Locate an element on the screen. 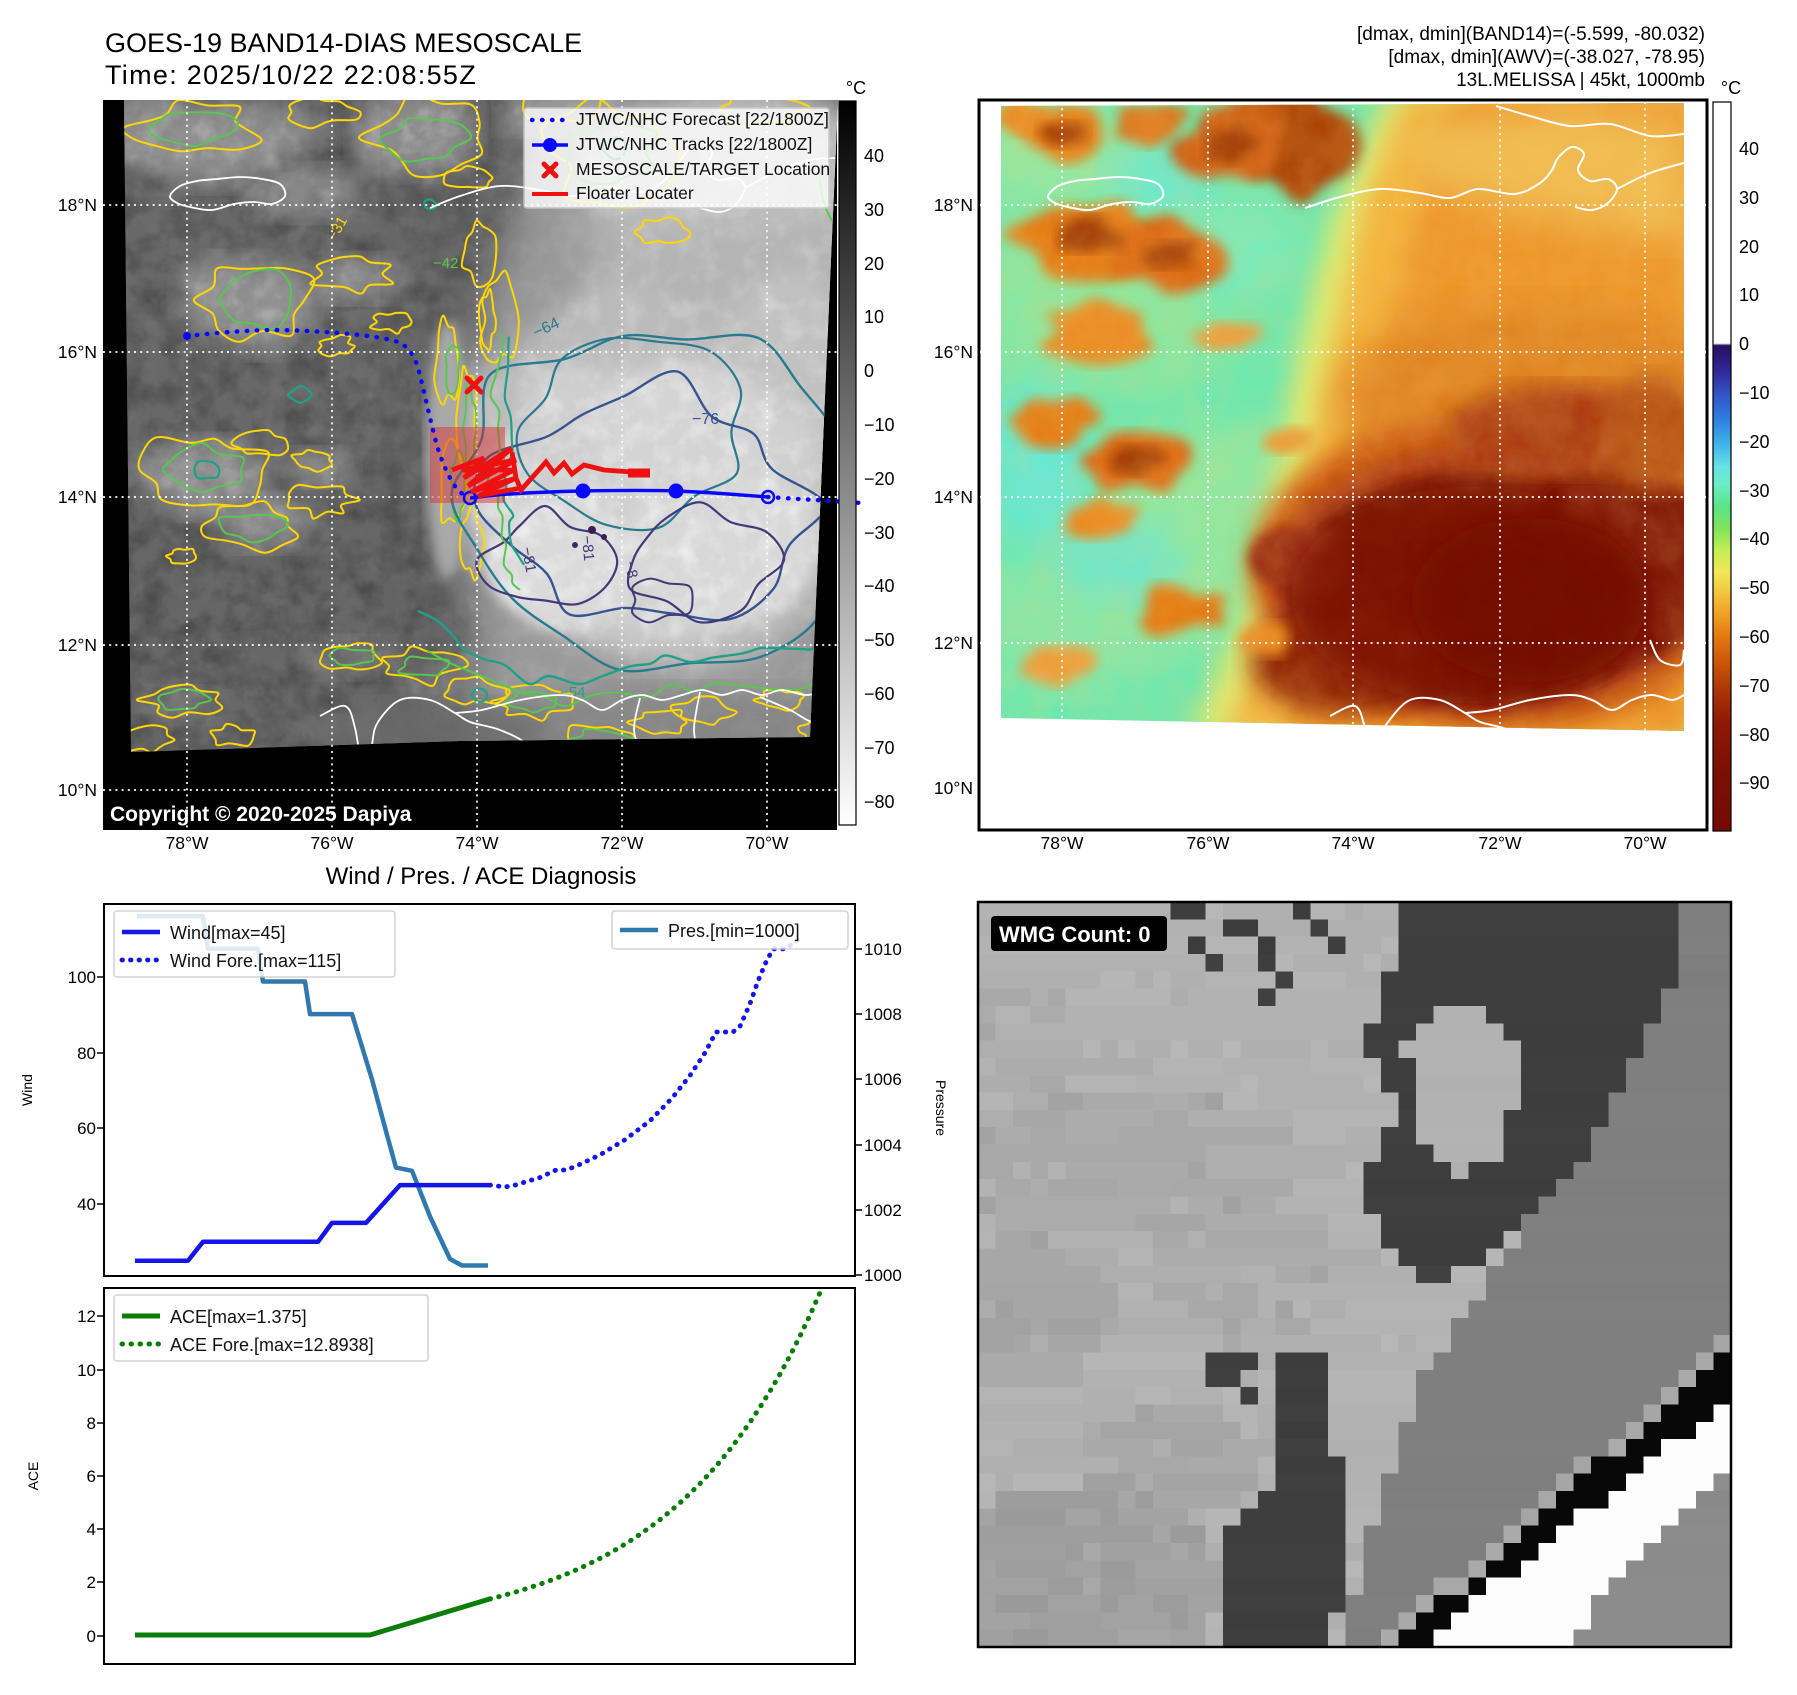 The image size is (1797, 1695). svg-text: GOES-19 BAND14-DIAS MESOSCALE is located at coordinates (343, 43).